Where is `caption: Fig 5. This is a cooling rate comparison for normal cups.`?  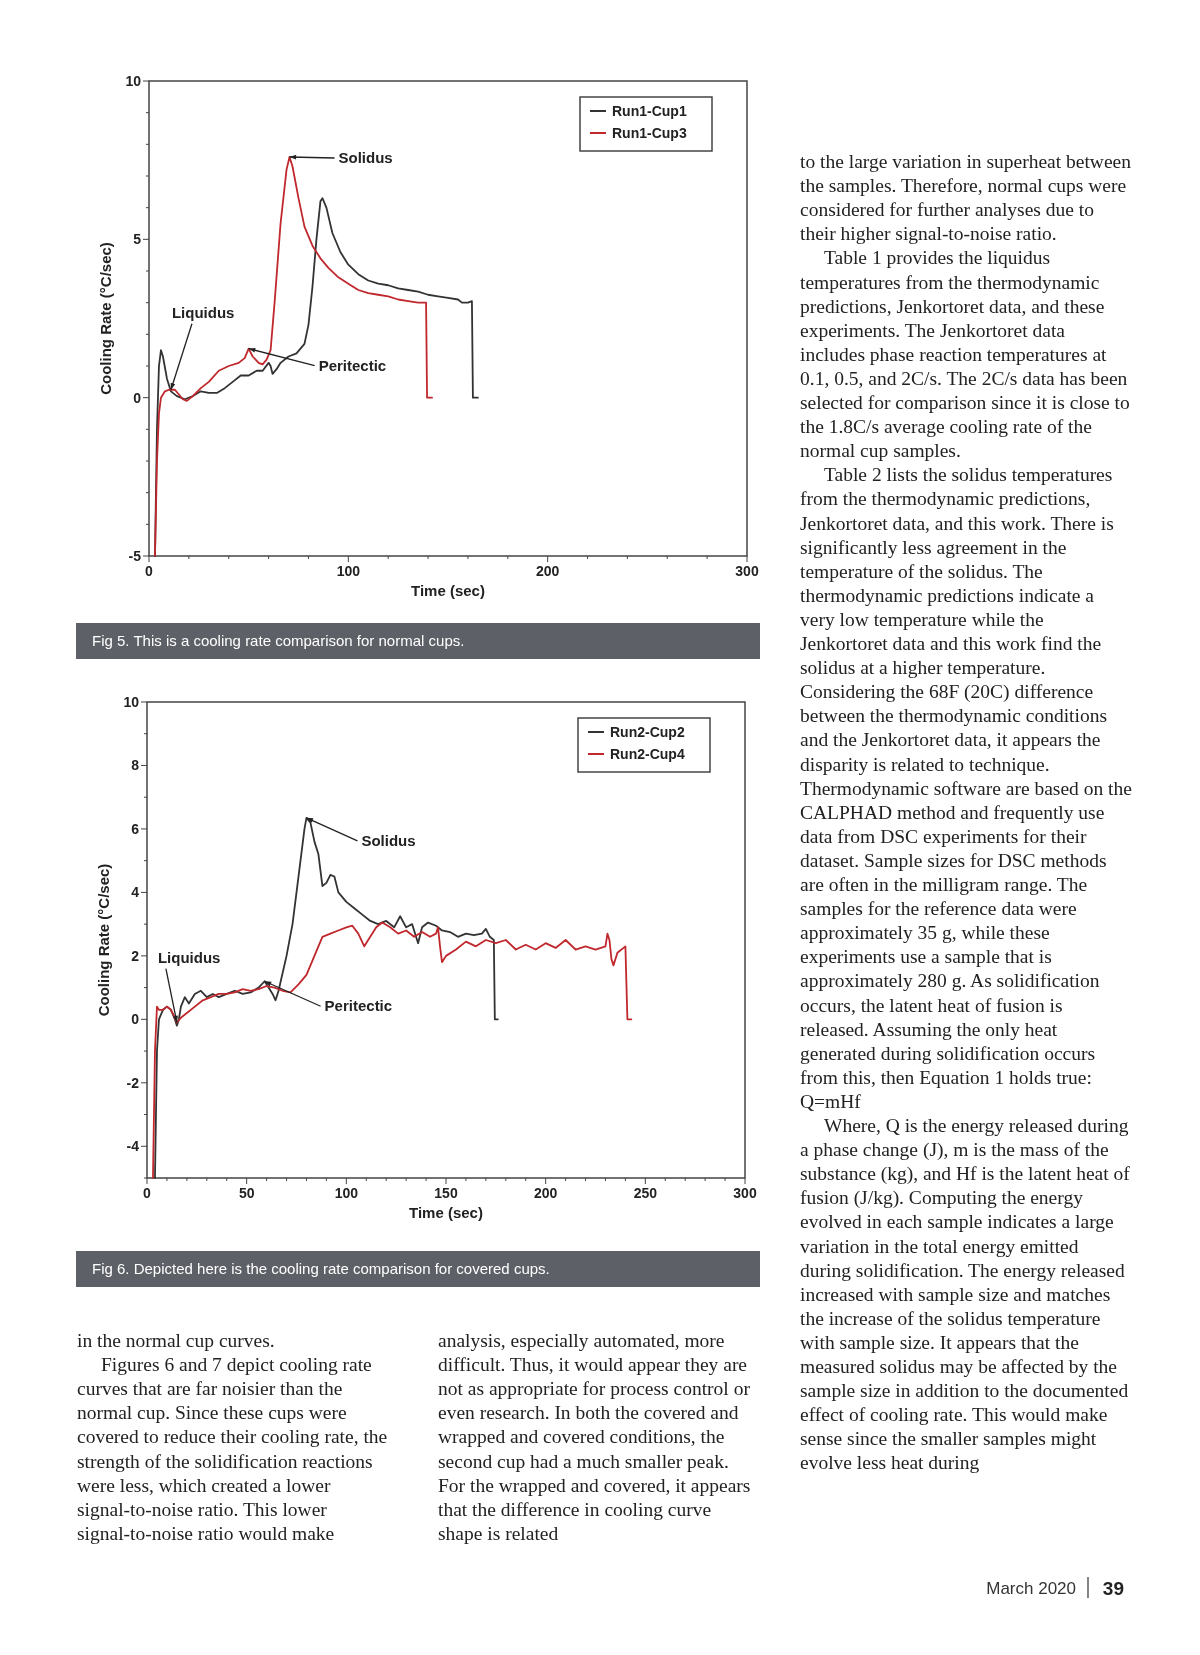
caption: Fig 5. This is a cooling rate comparison for normal cups. is located at coordinates (278, 640).